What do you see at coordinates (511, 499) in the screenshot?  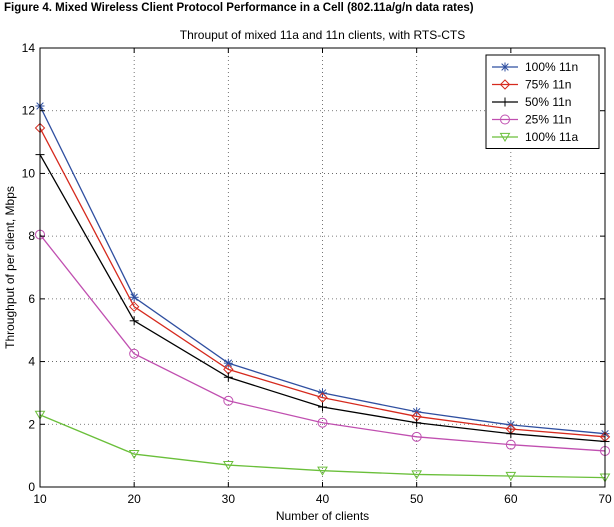 I see `x-tick-label: 60` at bounding box center [511, 499].